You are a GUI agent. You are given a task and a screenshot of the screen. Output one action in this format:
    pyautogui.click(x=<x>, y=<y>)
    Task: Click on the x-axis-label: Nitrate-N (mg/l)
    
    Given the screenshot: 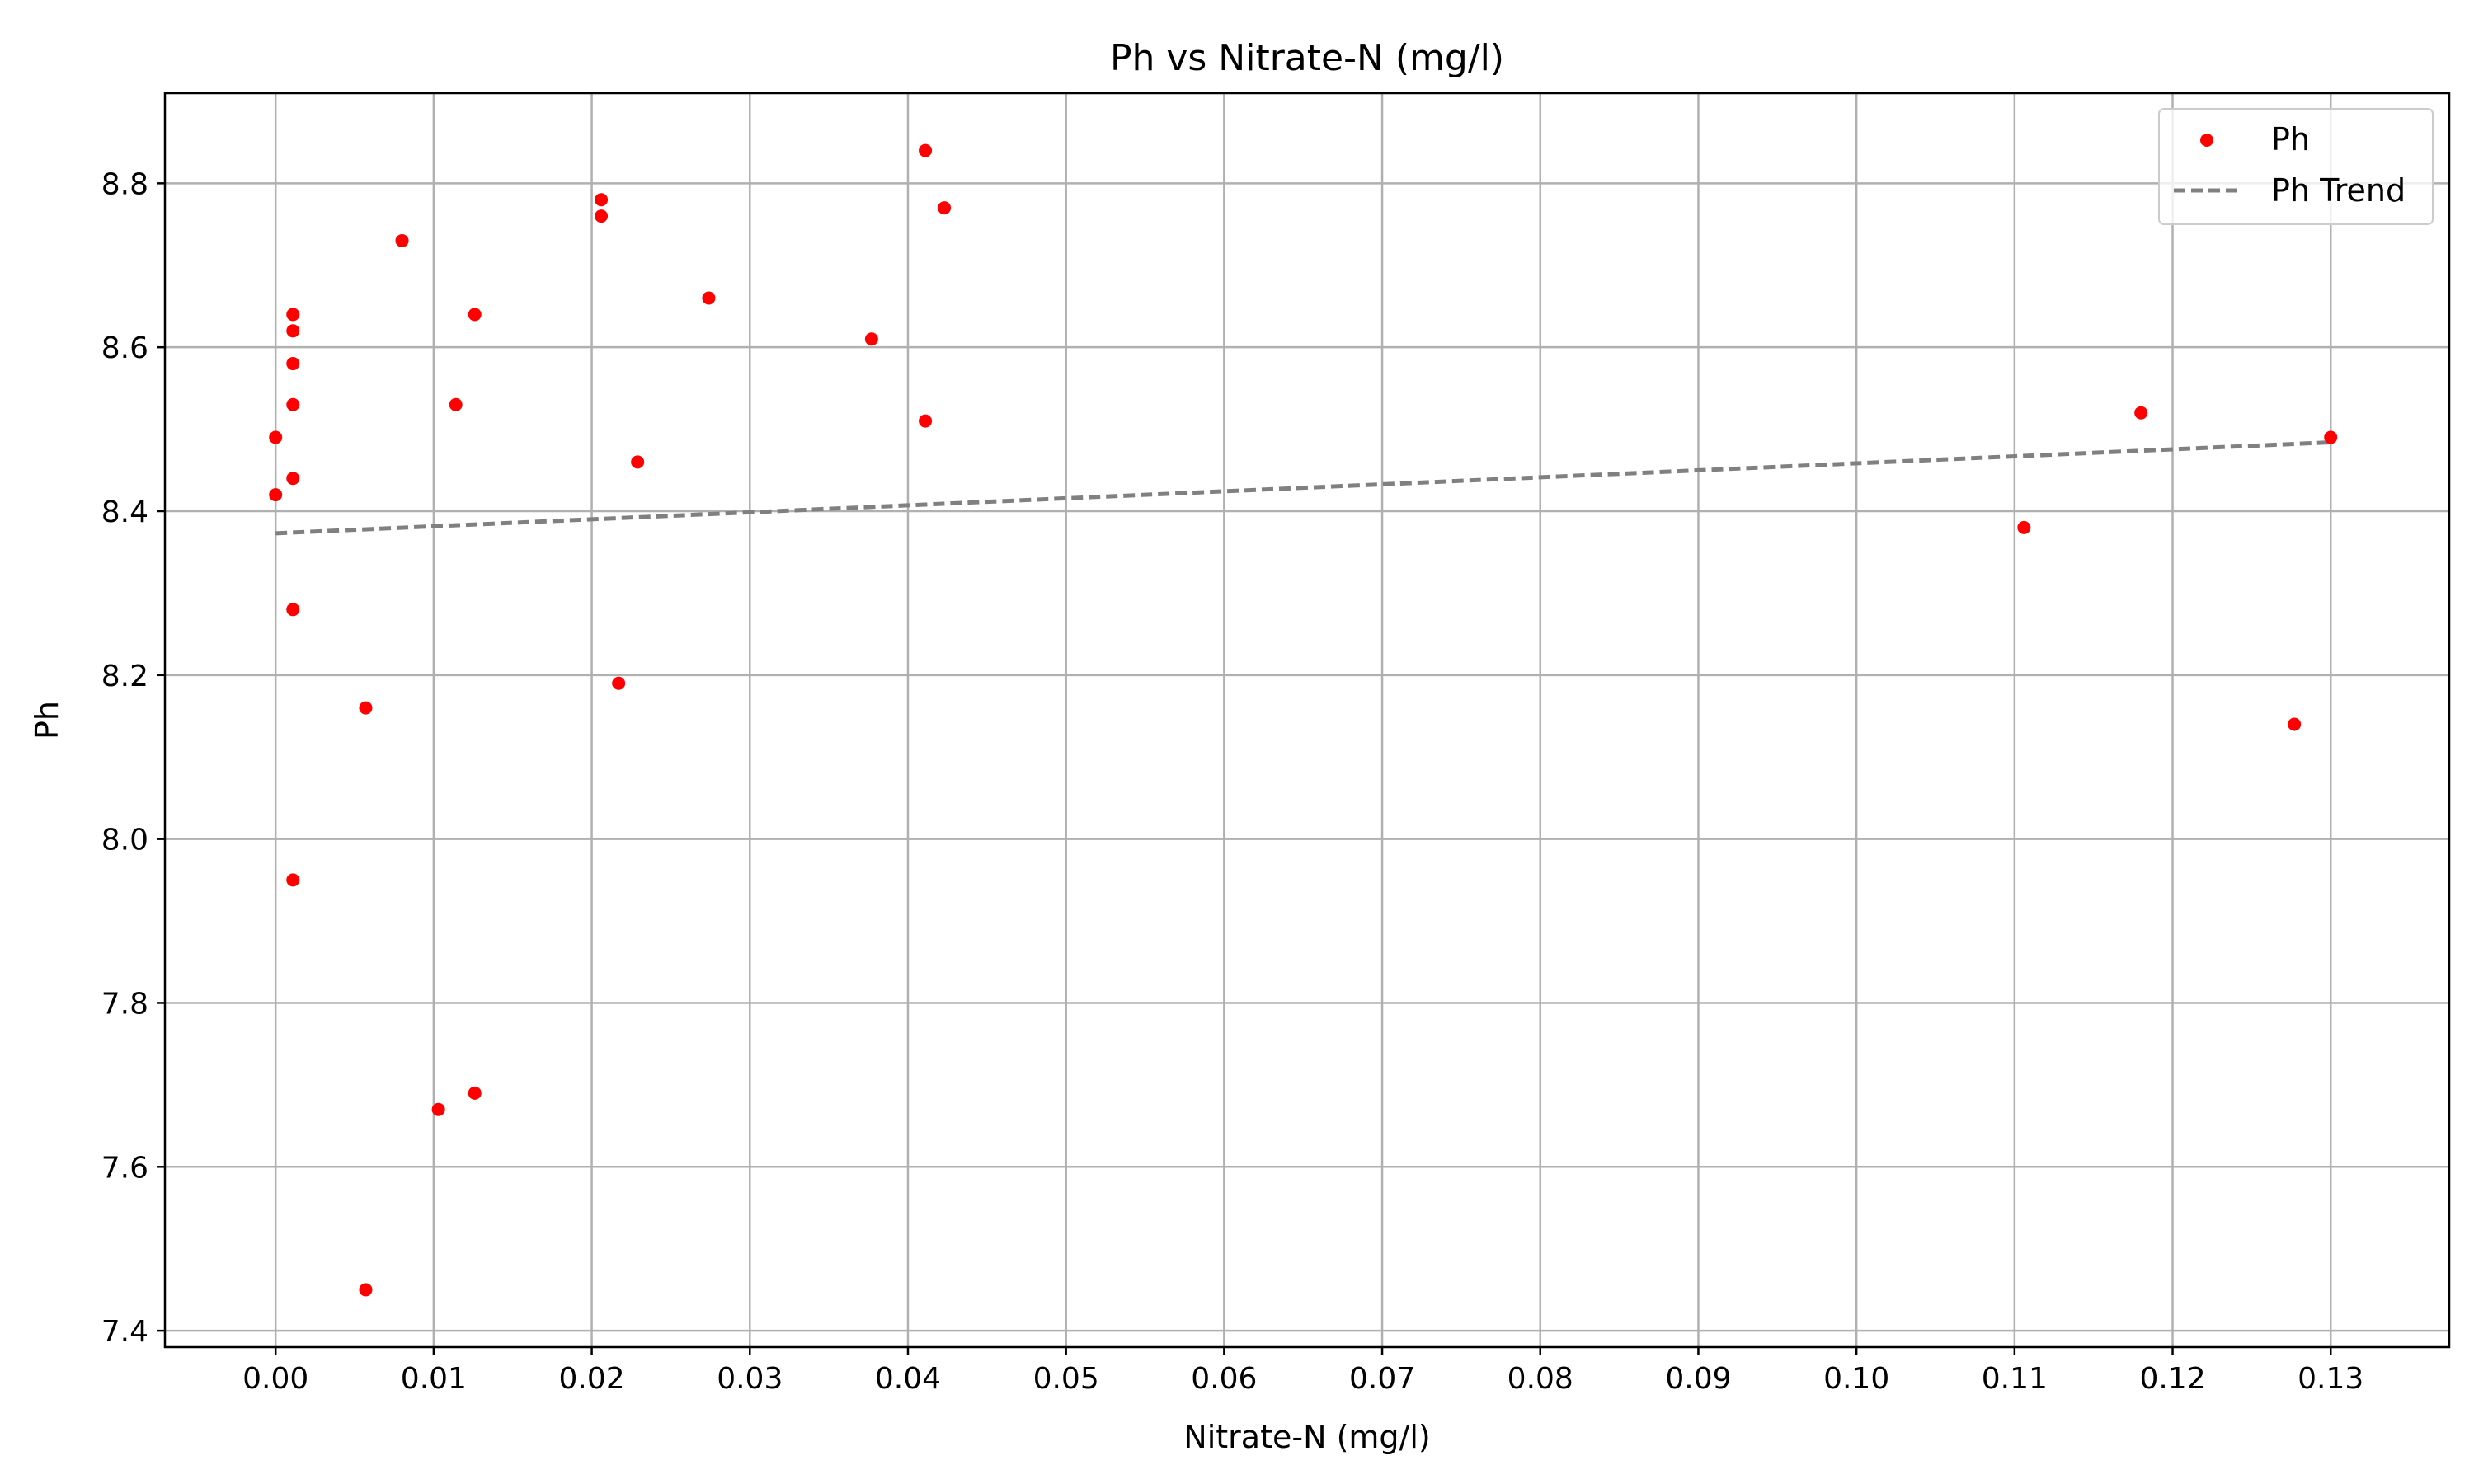 What is the action you would take?
    pyautogui.click(x=1306, y=1437)
    